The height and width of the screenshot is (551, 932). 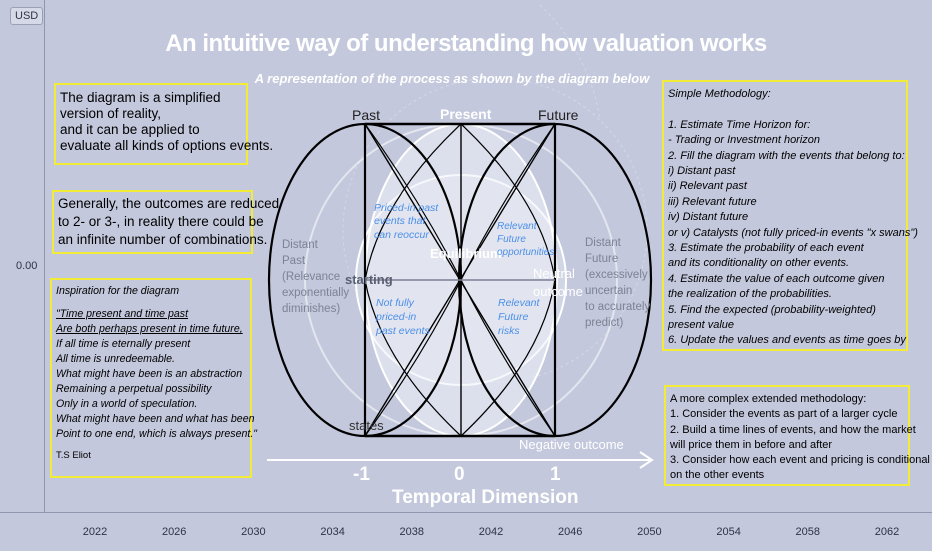 I want to click on svg-text: predict), so click(x=604, y=323).